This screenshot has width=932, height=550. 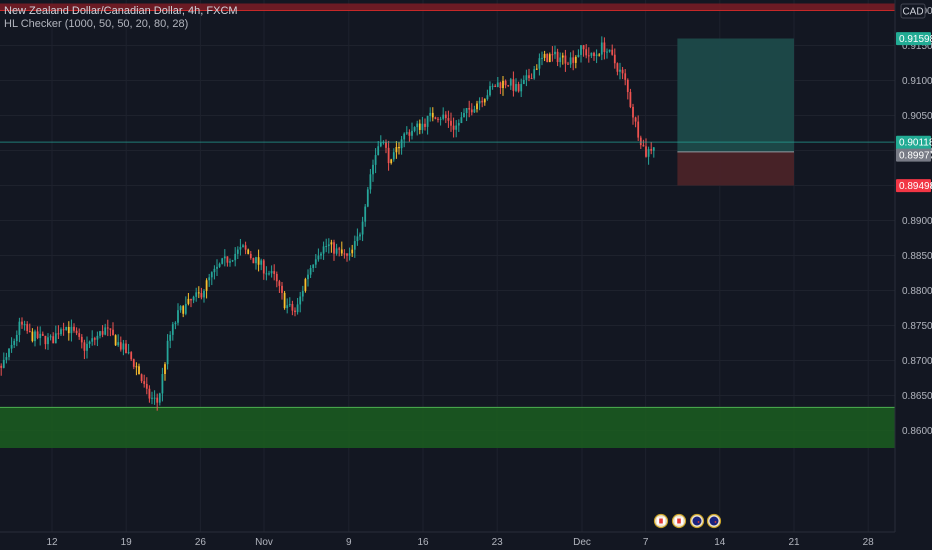 I want to click on indicator-label: HL Checker (1000, 50, 50, 20, 80, 28), so click(x=96, y=24).